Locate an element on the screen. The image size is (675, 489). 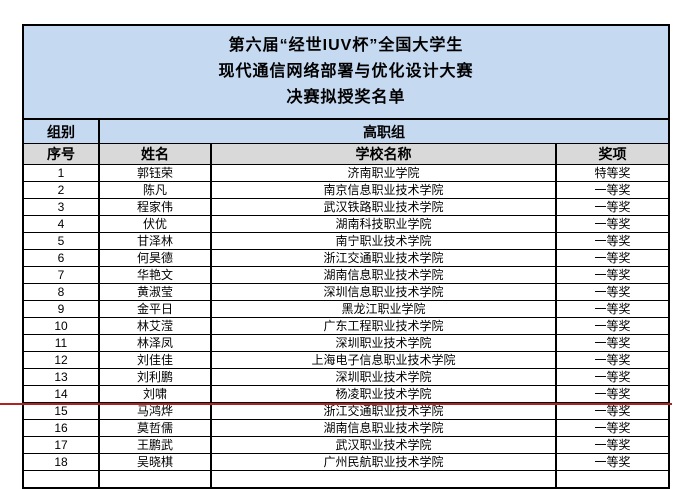
cell-no: 1 is located at coordinates (61, 173).